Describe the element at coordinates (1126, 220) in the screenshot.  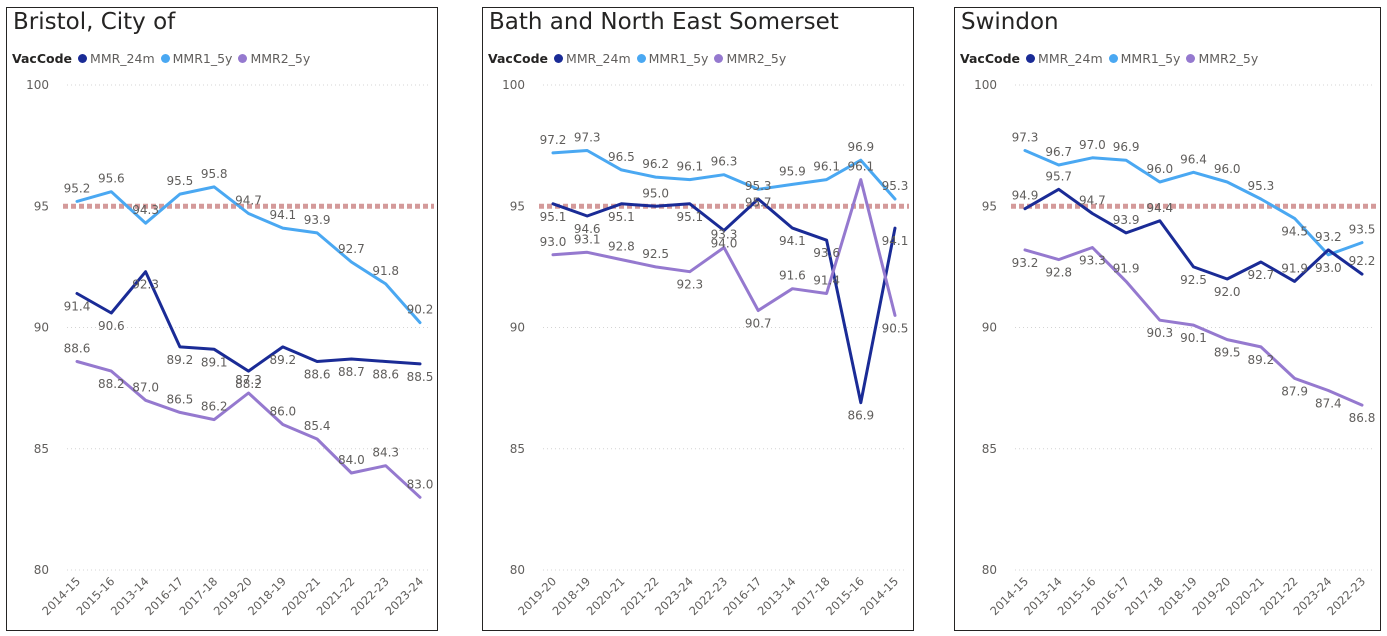
I see `data-label: 93.9` at that location.